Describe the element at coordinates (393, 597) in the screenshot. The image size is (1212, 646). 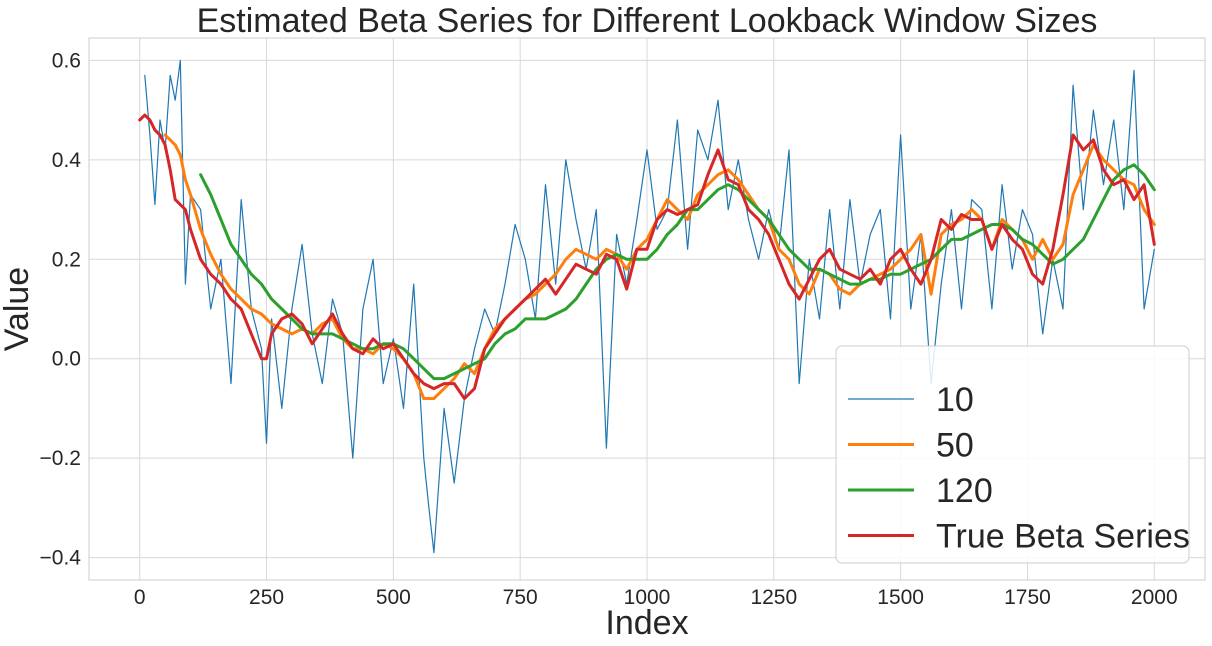
I see `x-tick-label: 500` at that location.